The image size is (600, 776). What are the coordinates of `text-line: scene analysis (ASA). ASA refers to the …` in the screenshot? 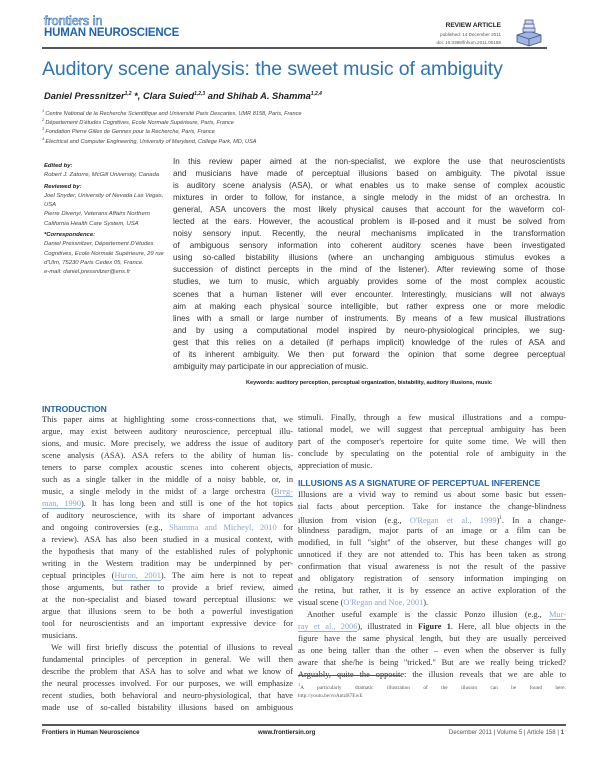 It's located at (167, 455).